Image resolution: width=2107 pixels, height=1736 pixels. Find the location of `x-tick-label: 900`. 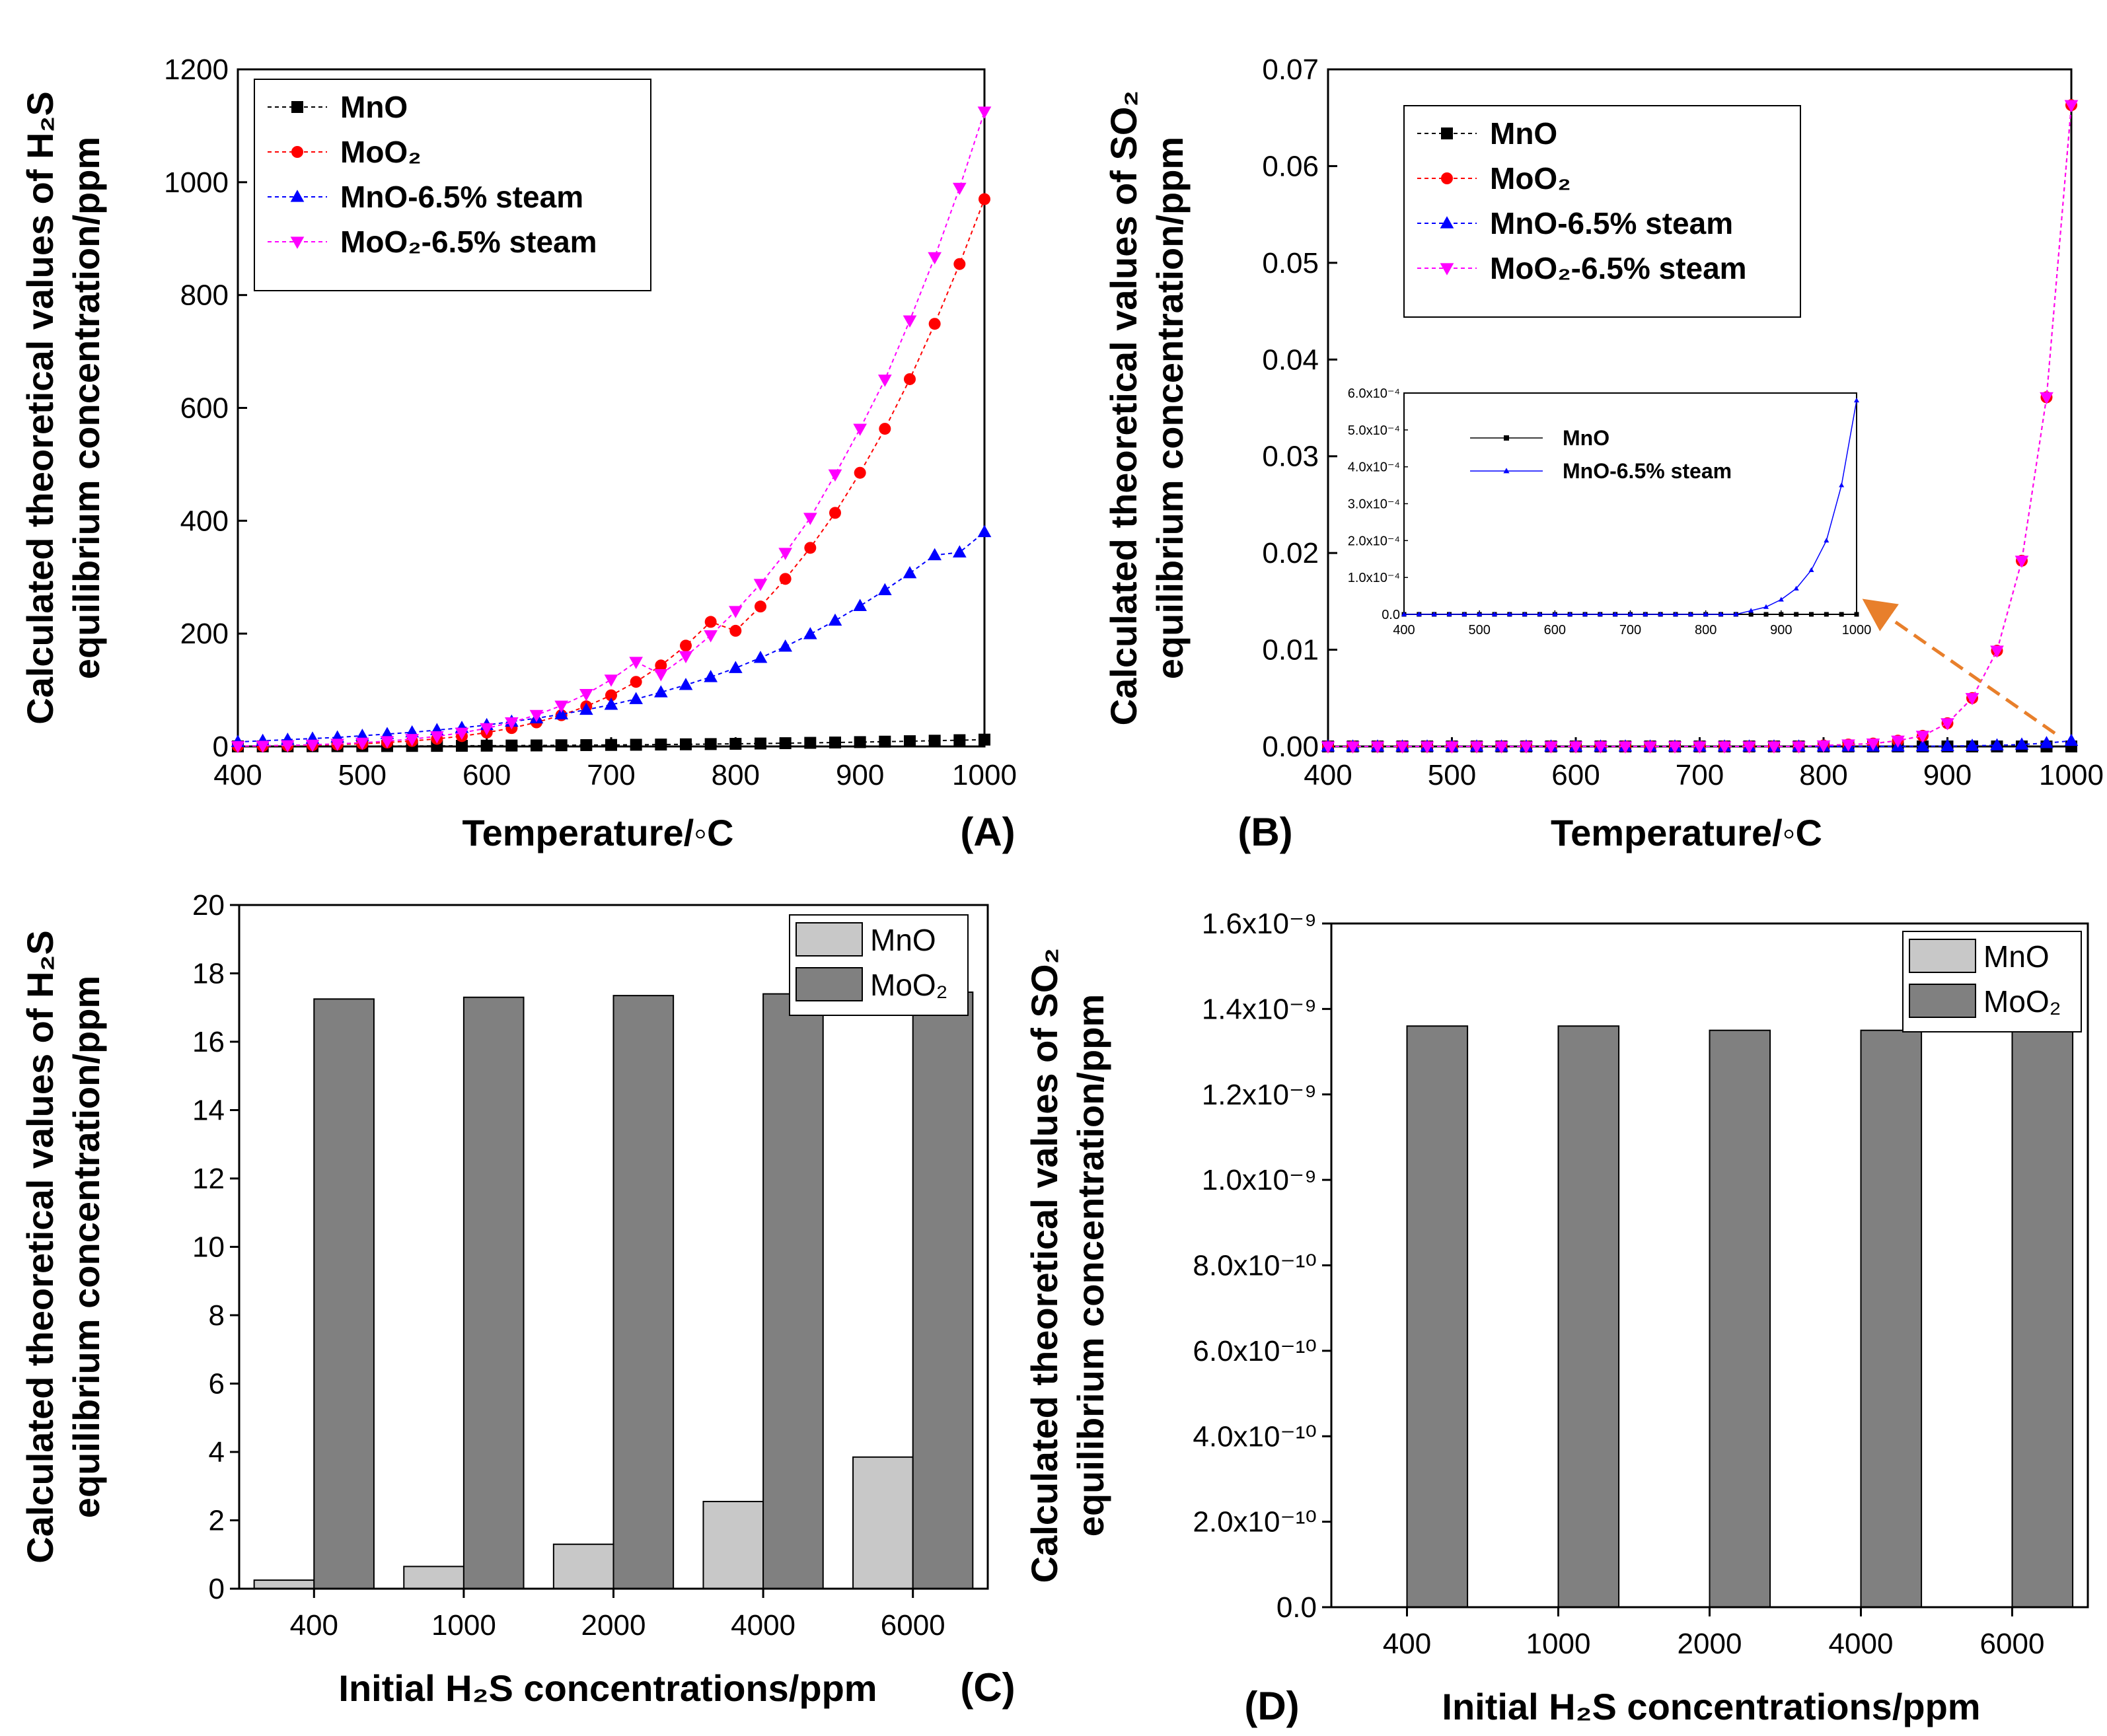

x-tick-label: 900 is located at coordinates (860, 775).